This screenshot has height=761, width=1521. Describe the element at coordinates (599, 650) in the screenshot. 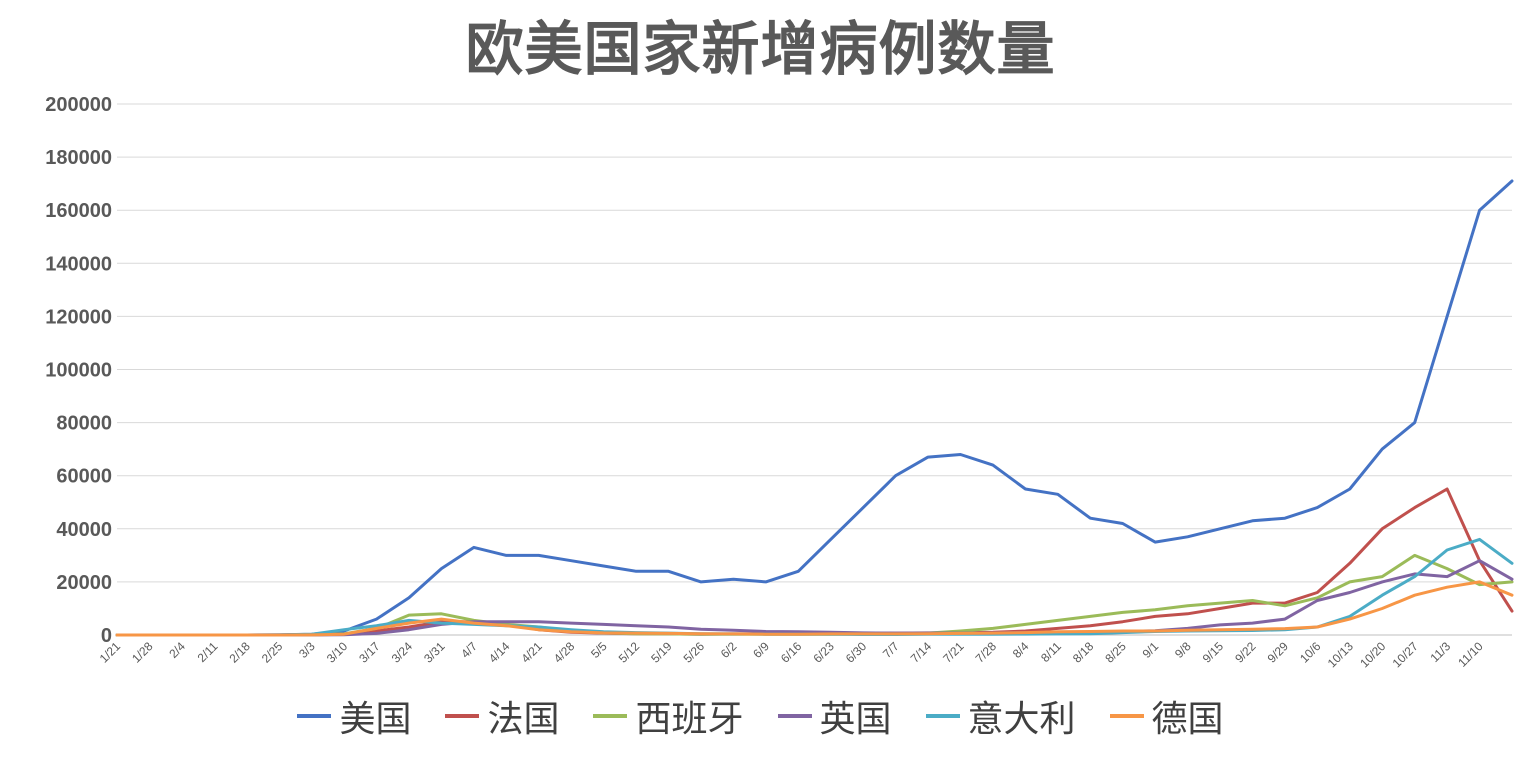

I see `x-tick-label: 5/5` at that location.